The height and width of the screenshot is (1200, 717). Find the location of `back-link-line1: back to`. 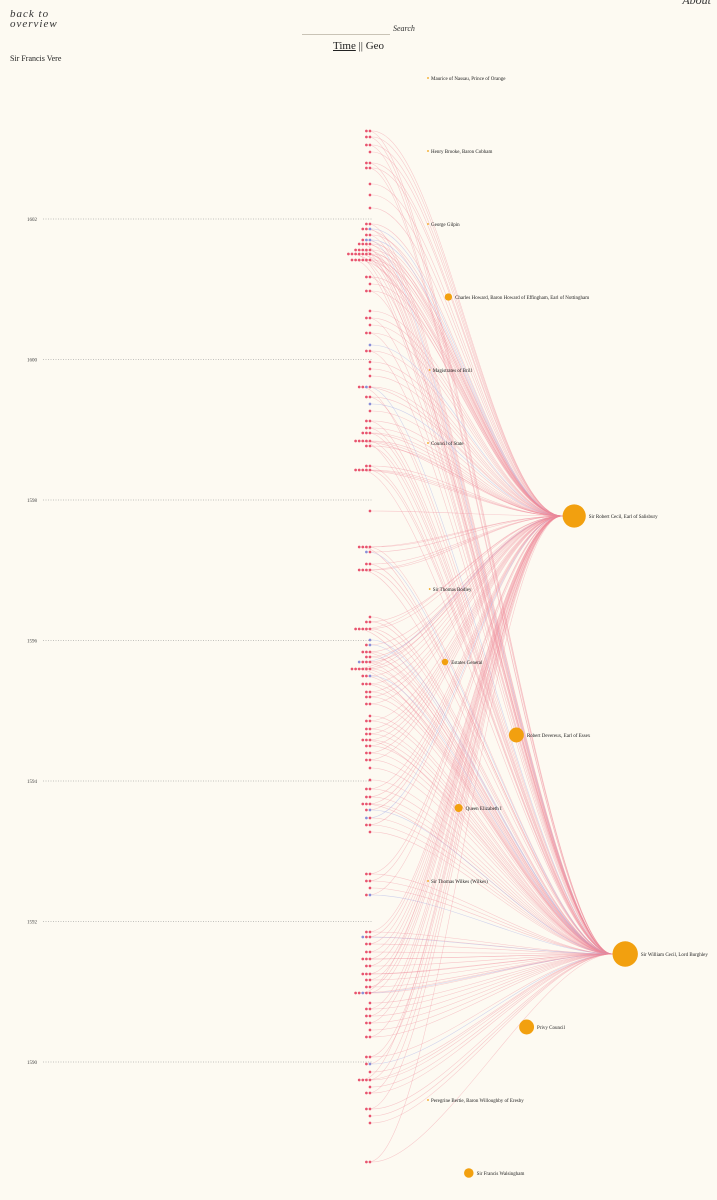

back-link-line1: back to is located at coordinates (30, 14).